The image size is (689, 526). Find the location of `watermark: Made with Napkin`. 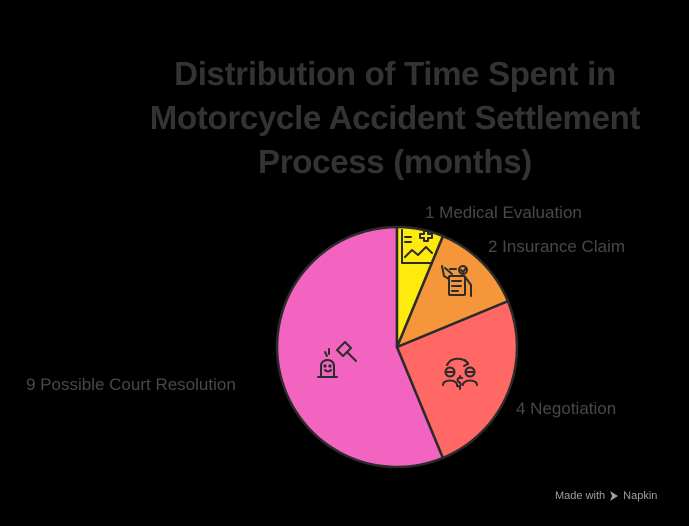

watermark: Made with Napkin is located at coordinates (606, 496).